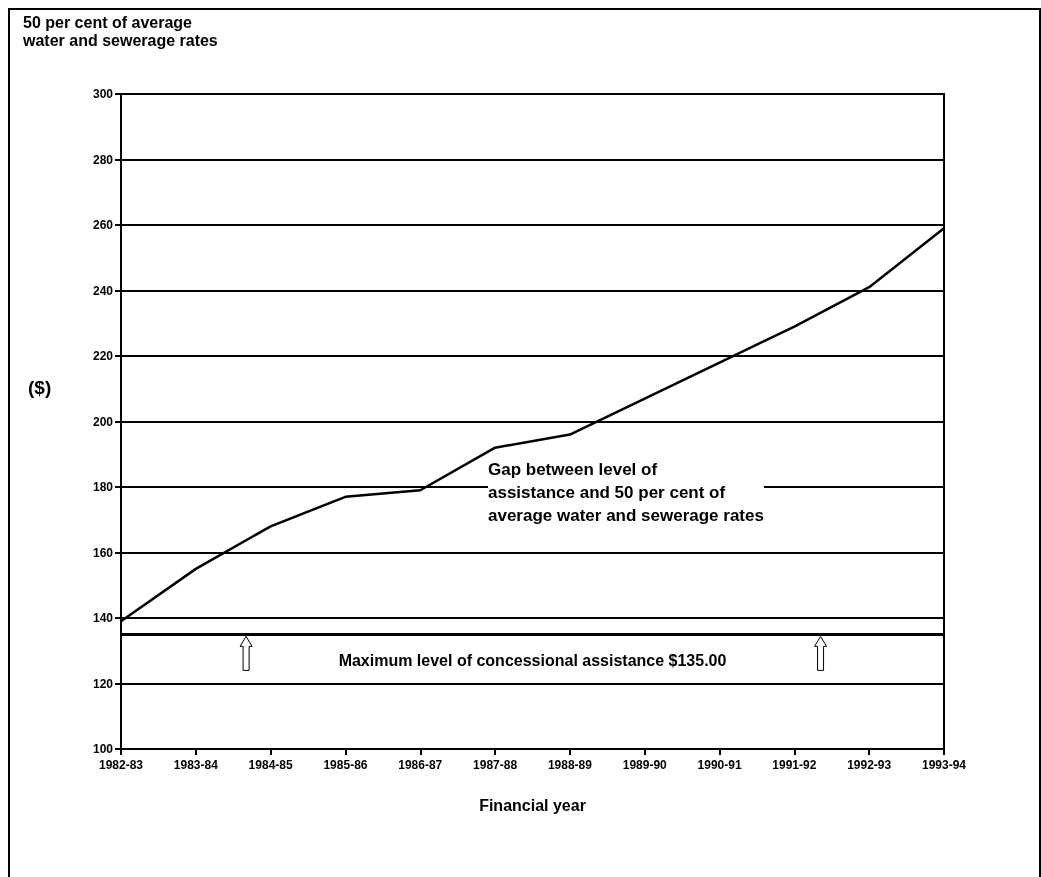  Describe the element at coordinates (103, 356) in the screenshot. I see `y-tick-label: 220` at that location.